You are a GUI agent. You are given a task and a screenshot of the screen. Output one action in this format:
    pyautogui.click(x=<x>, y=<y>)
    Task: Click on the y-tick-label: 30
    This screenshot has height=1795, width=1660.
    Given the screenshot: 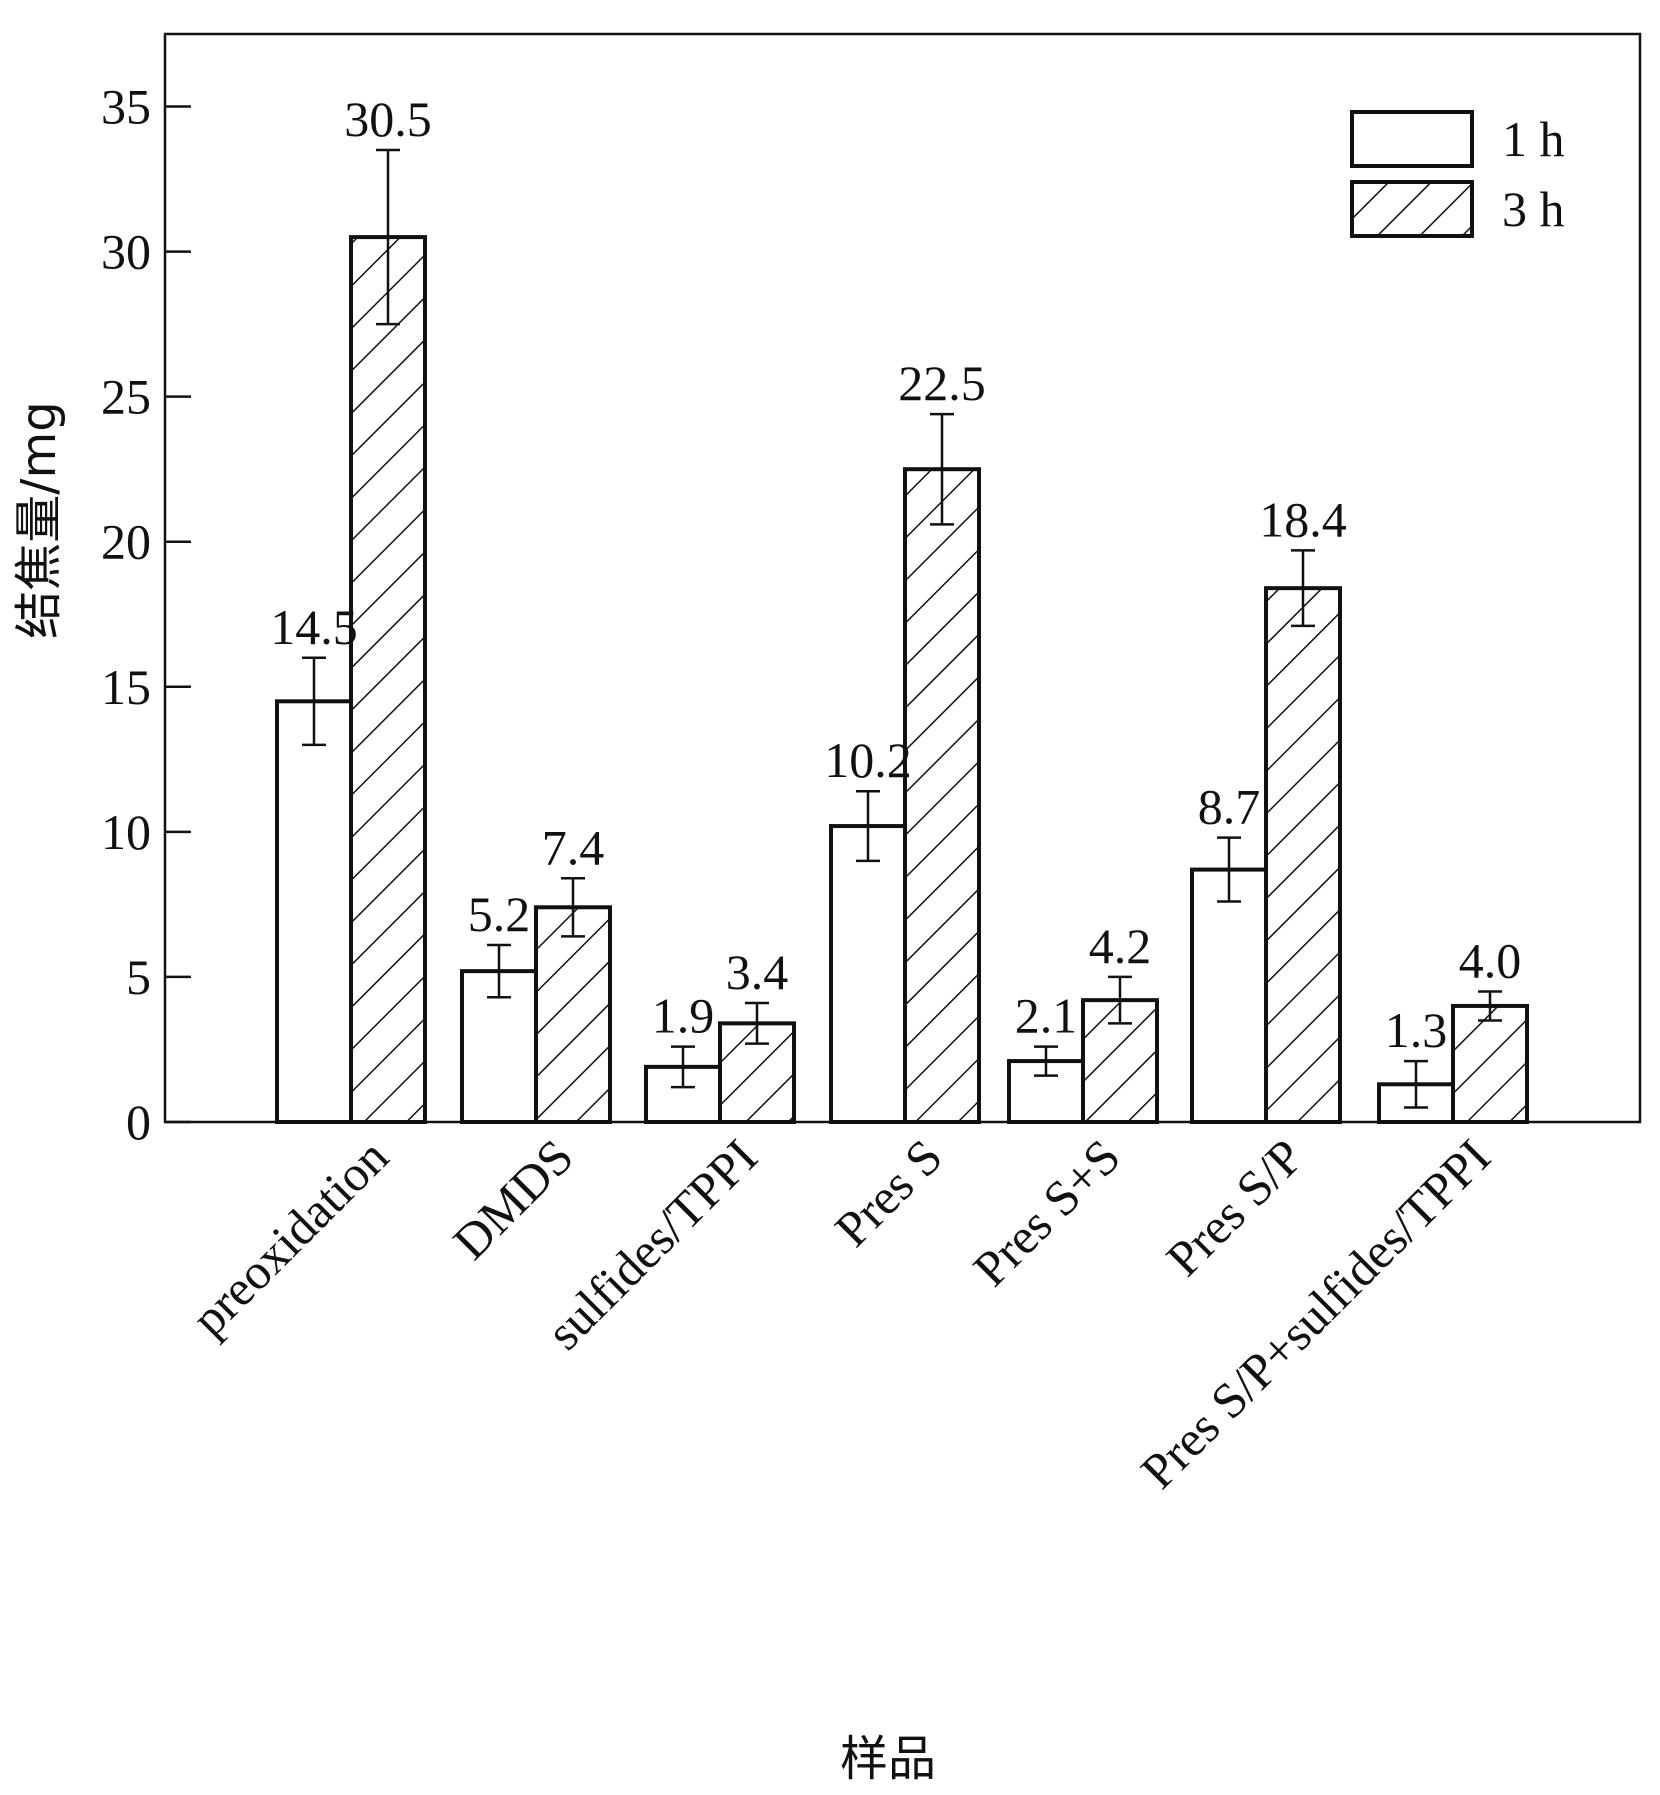 What is the action you would take?
    pyautogui.click(x=126, y=252)
    